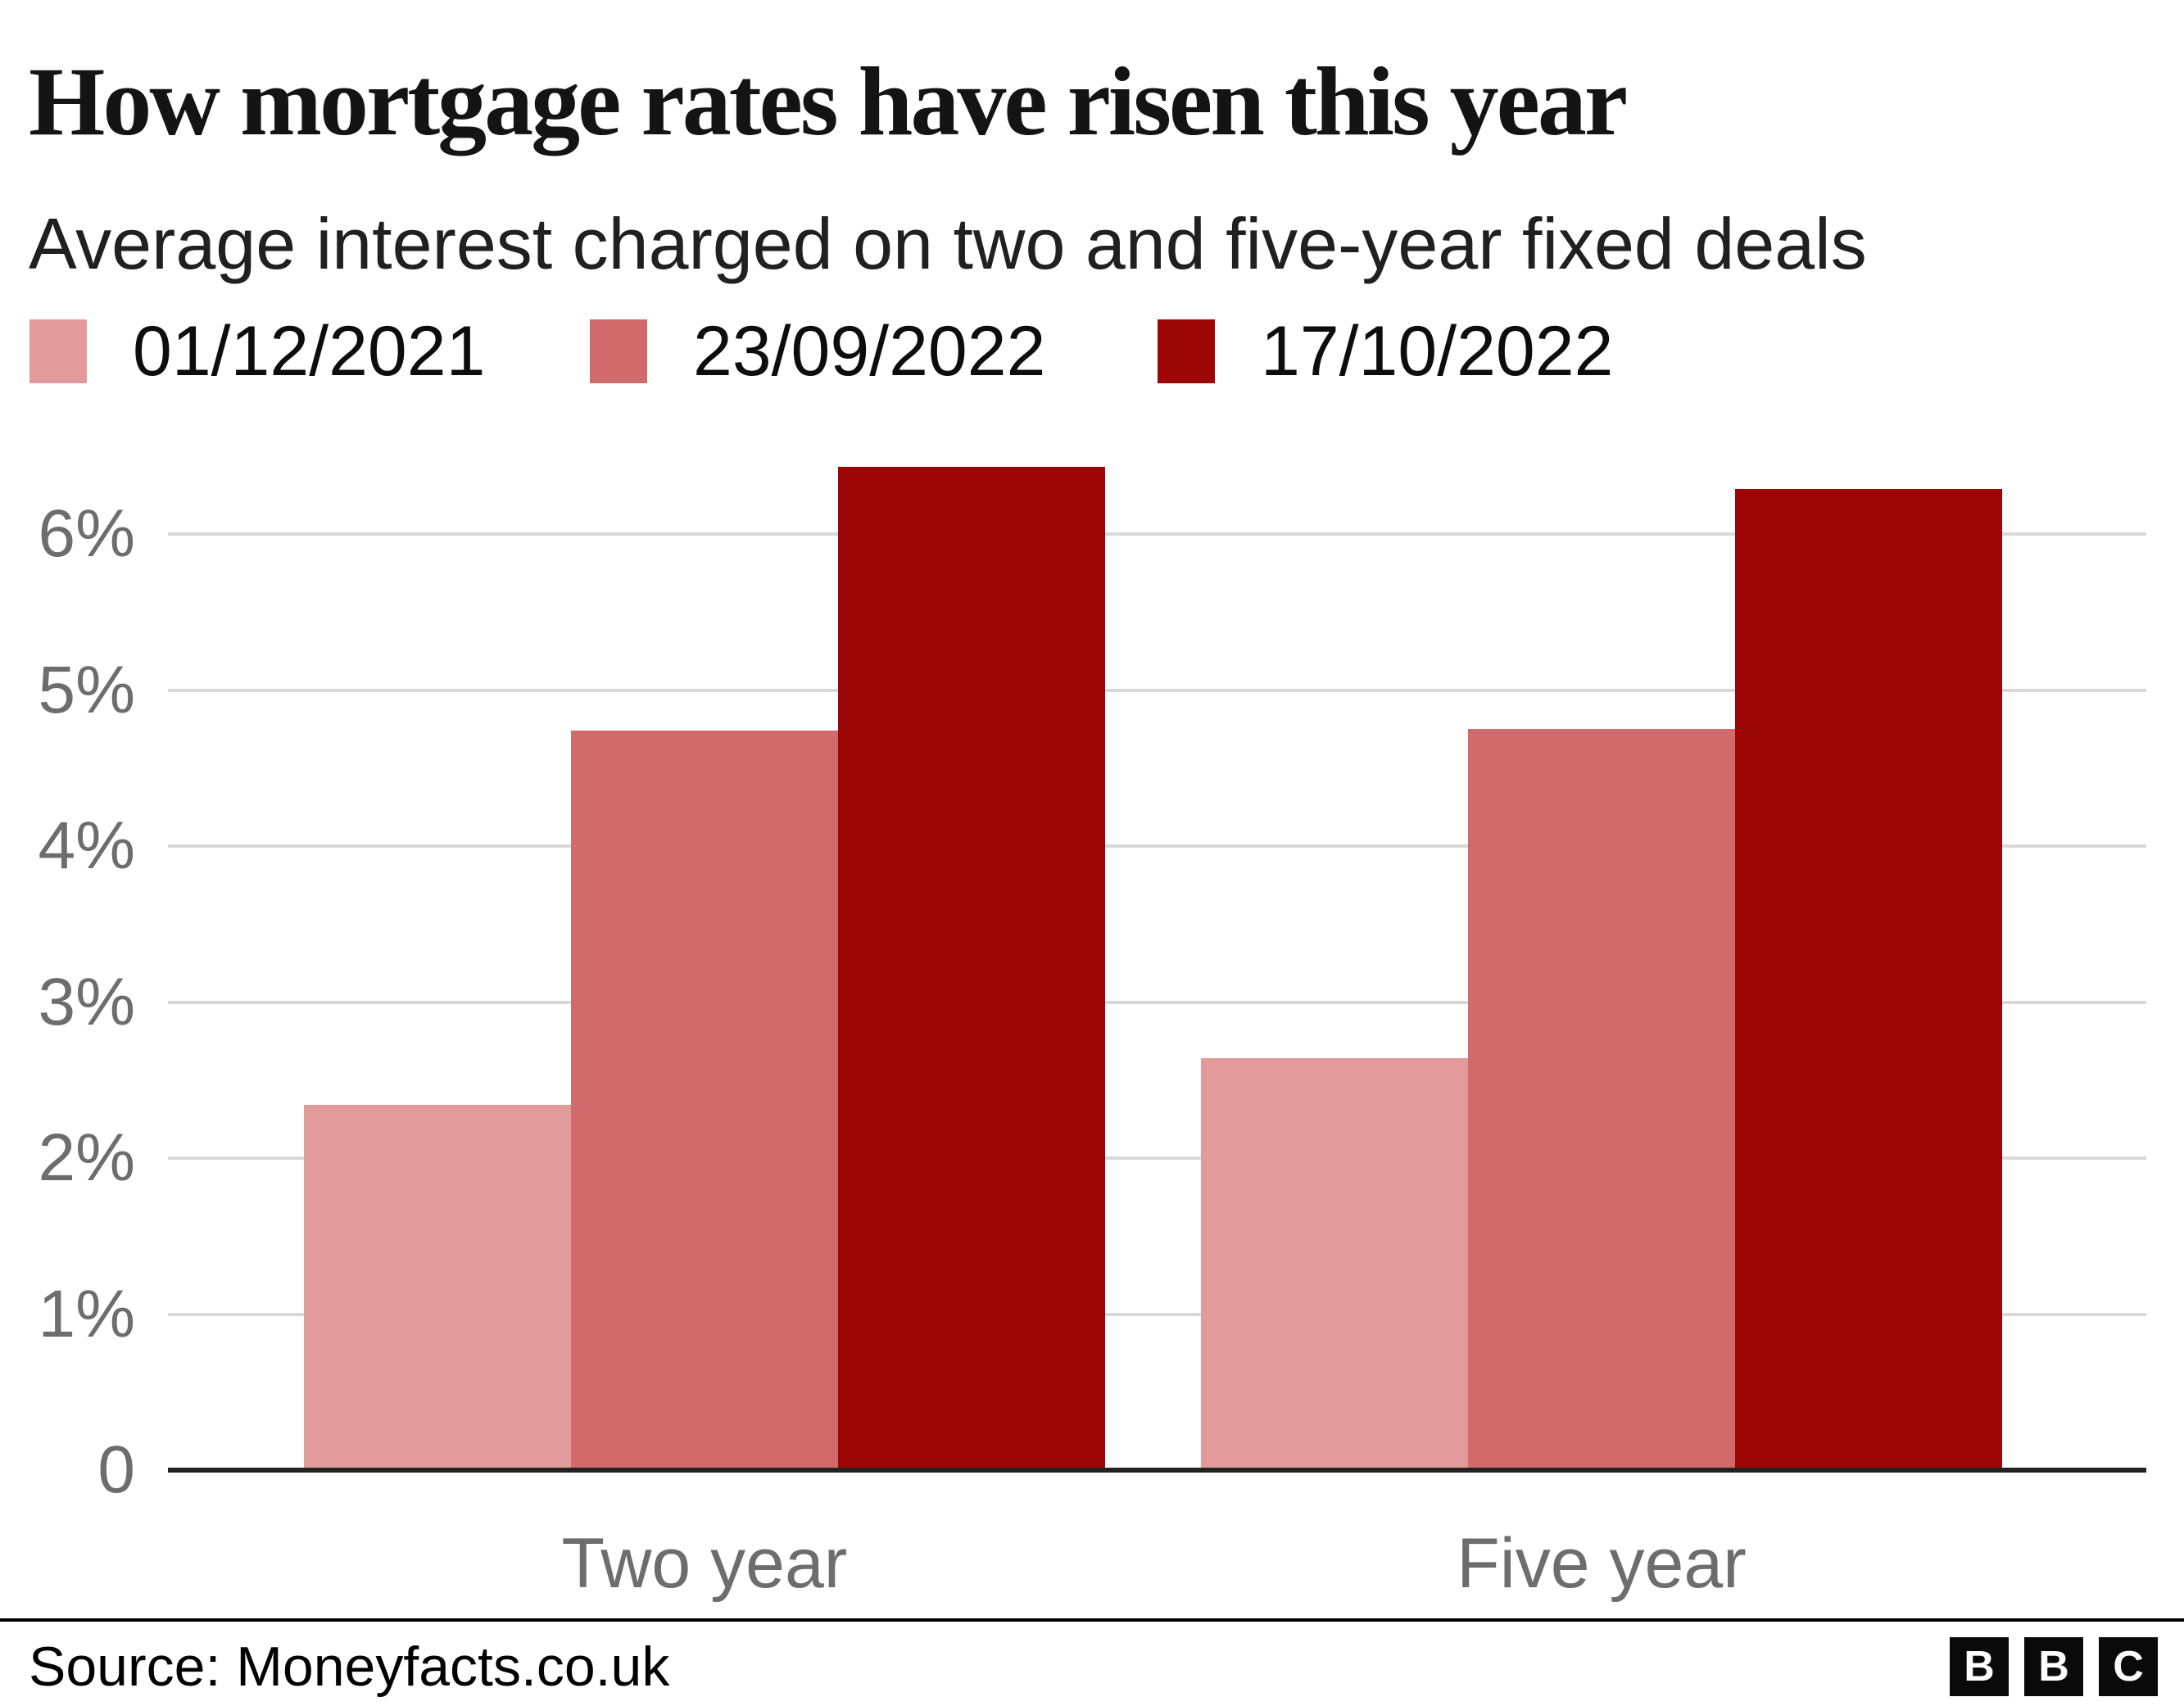 This screenshot has width=2184, height=1706. What do you see at coordinates (1868, 979) in the screenshot?
I see `bar-17/10/2022-Five year` at bounding box center [1868, 979].